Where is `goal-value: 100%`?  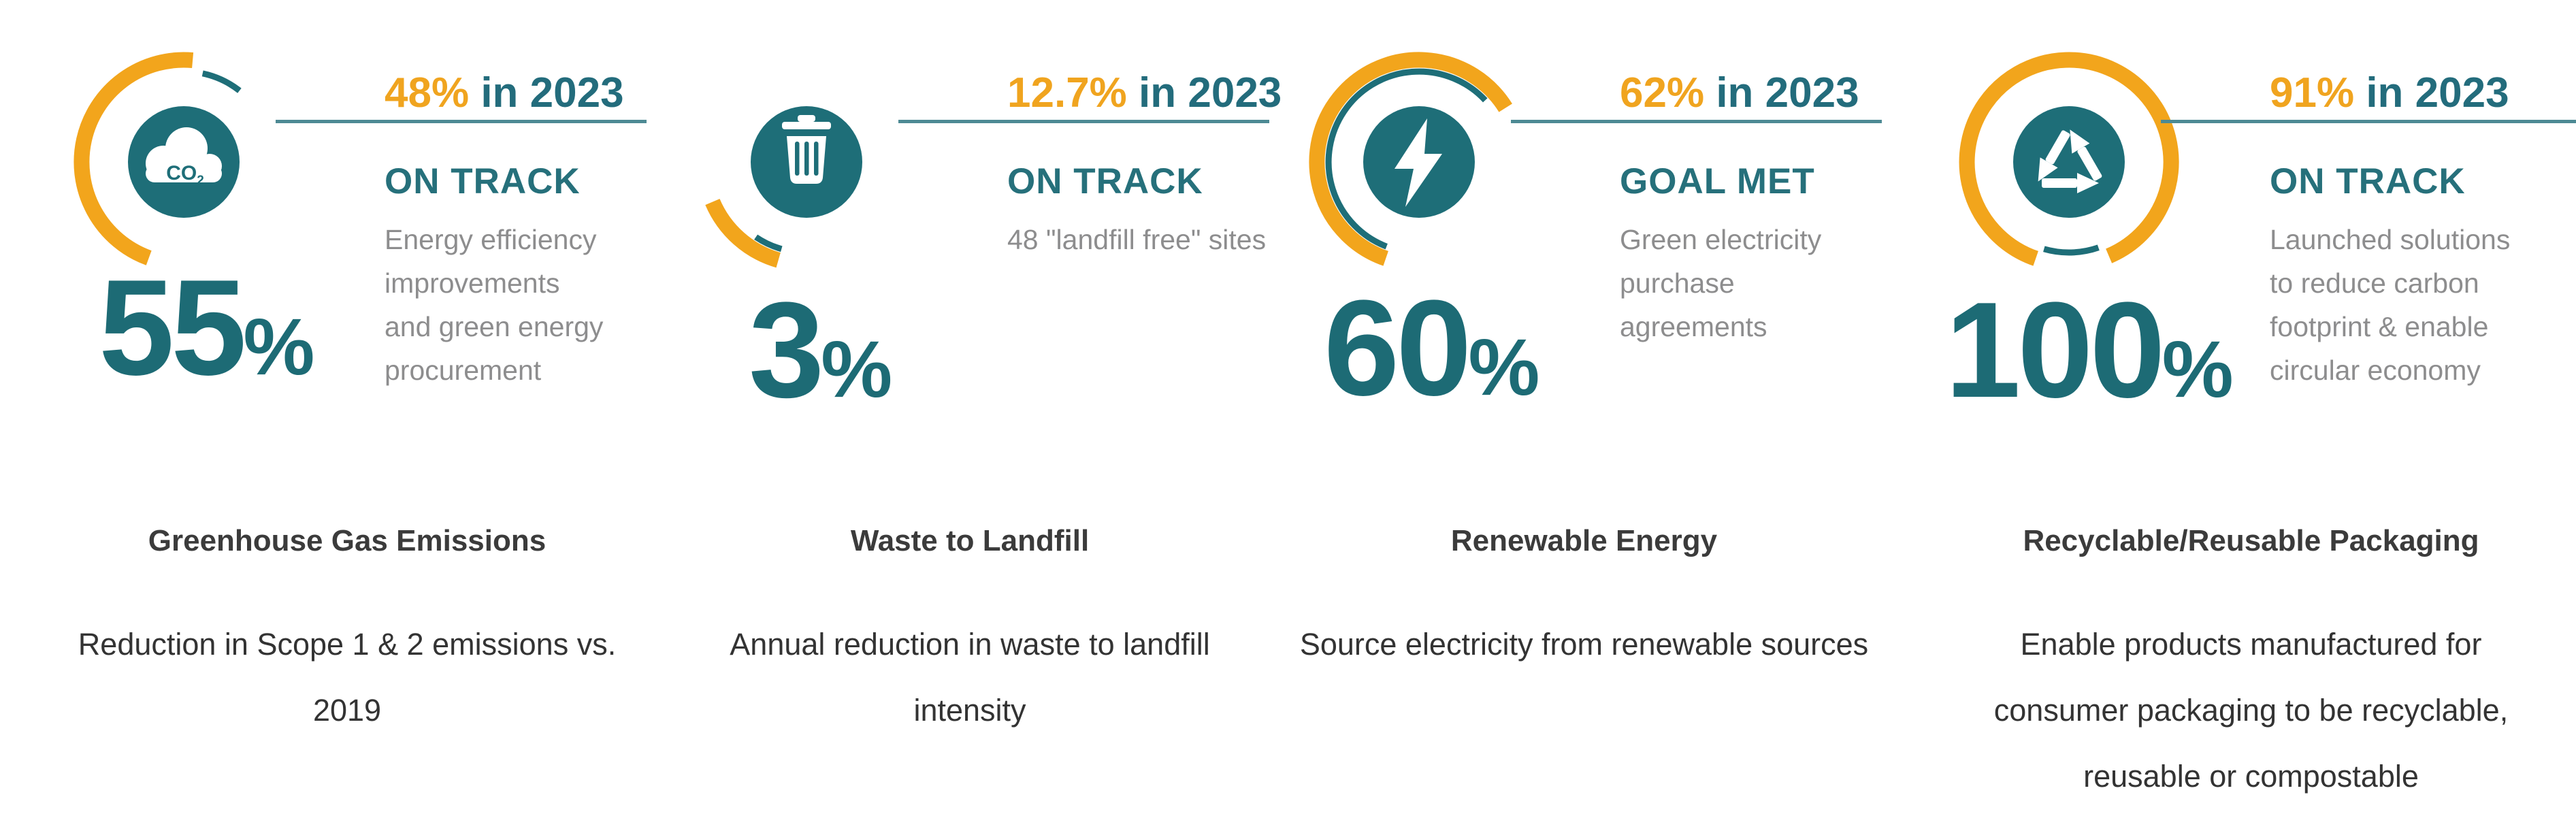
goal-value: 100% is located at coordinates (2089, 351).